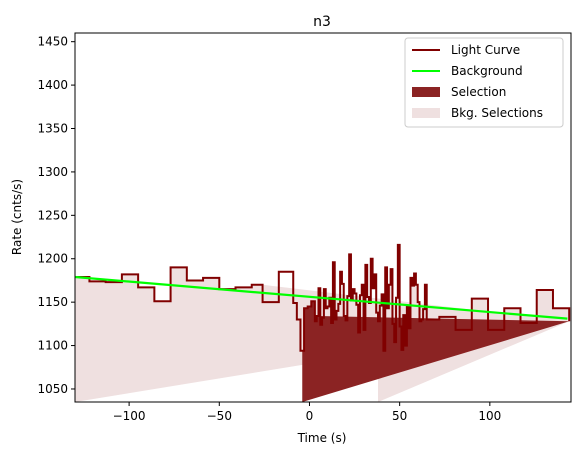  Describe the element at coordinates (478, 92) in the screenshot. I see `legend-label: Selection` at that location.